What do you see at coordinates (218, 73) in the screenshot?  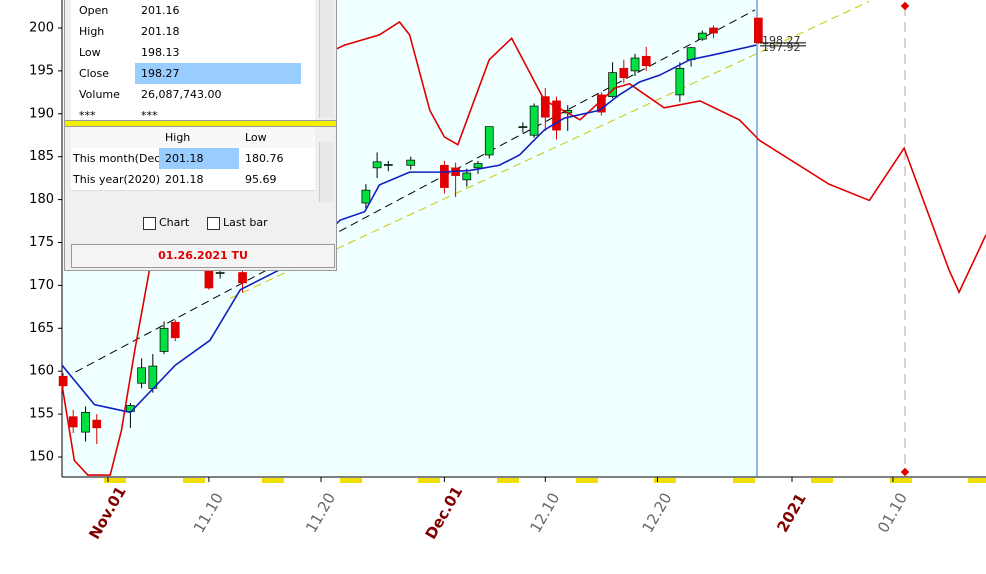 I see `row-value: 198.27` at bounding box center [218, 73].